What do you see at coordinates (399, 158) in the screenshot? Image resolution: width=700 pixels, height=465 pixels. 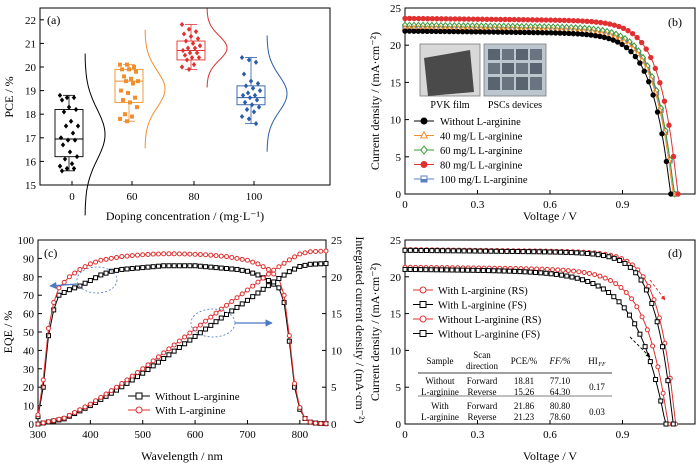 I see `y-tick-label: 5` at bounding box center [399, 158].